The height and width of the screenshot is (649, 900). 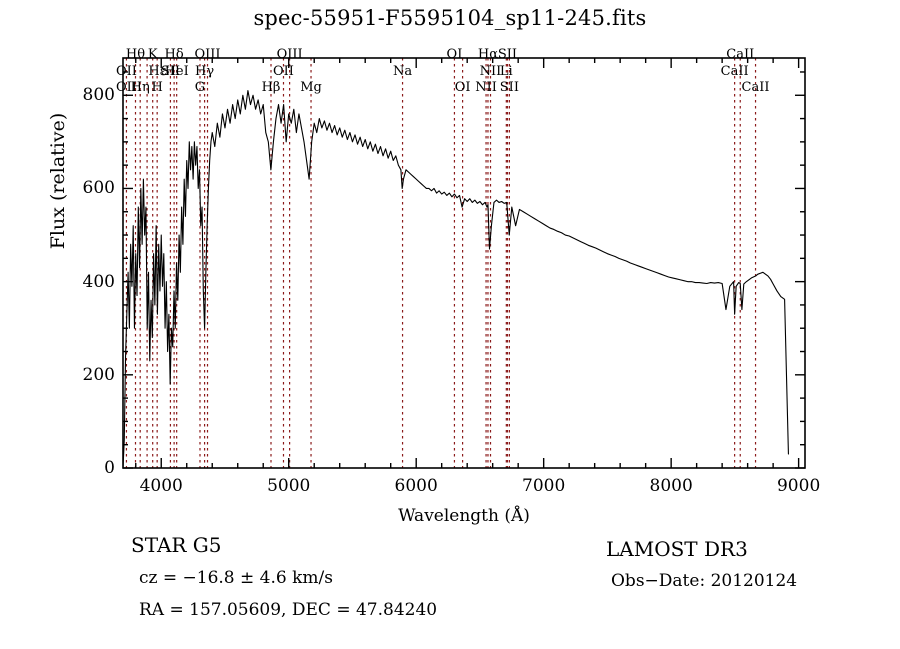 I want to click on spectral-line-label: K, so click(x=152, y=54).